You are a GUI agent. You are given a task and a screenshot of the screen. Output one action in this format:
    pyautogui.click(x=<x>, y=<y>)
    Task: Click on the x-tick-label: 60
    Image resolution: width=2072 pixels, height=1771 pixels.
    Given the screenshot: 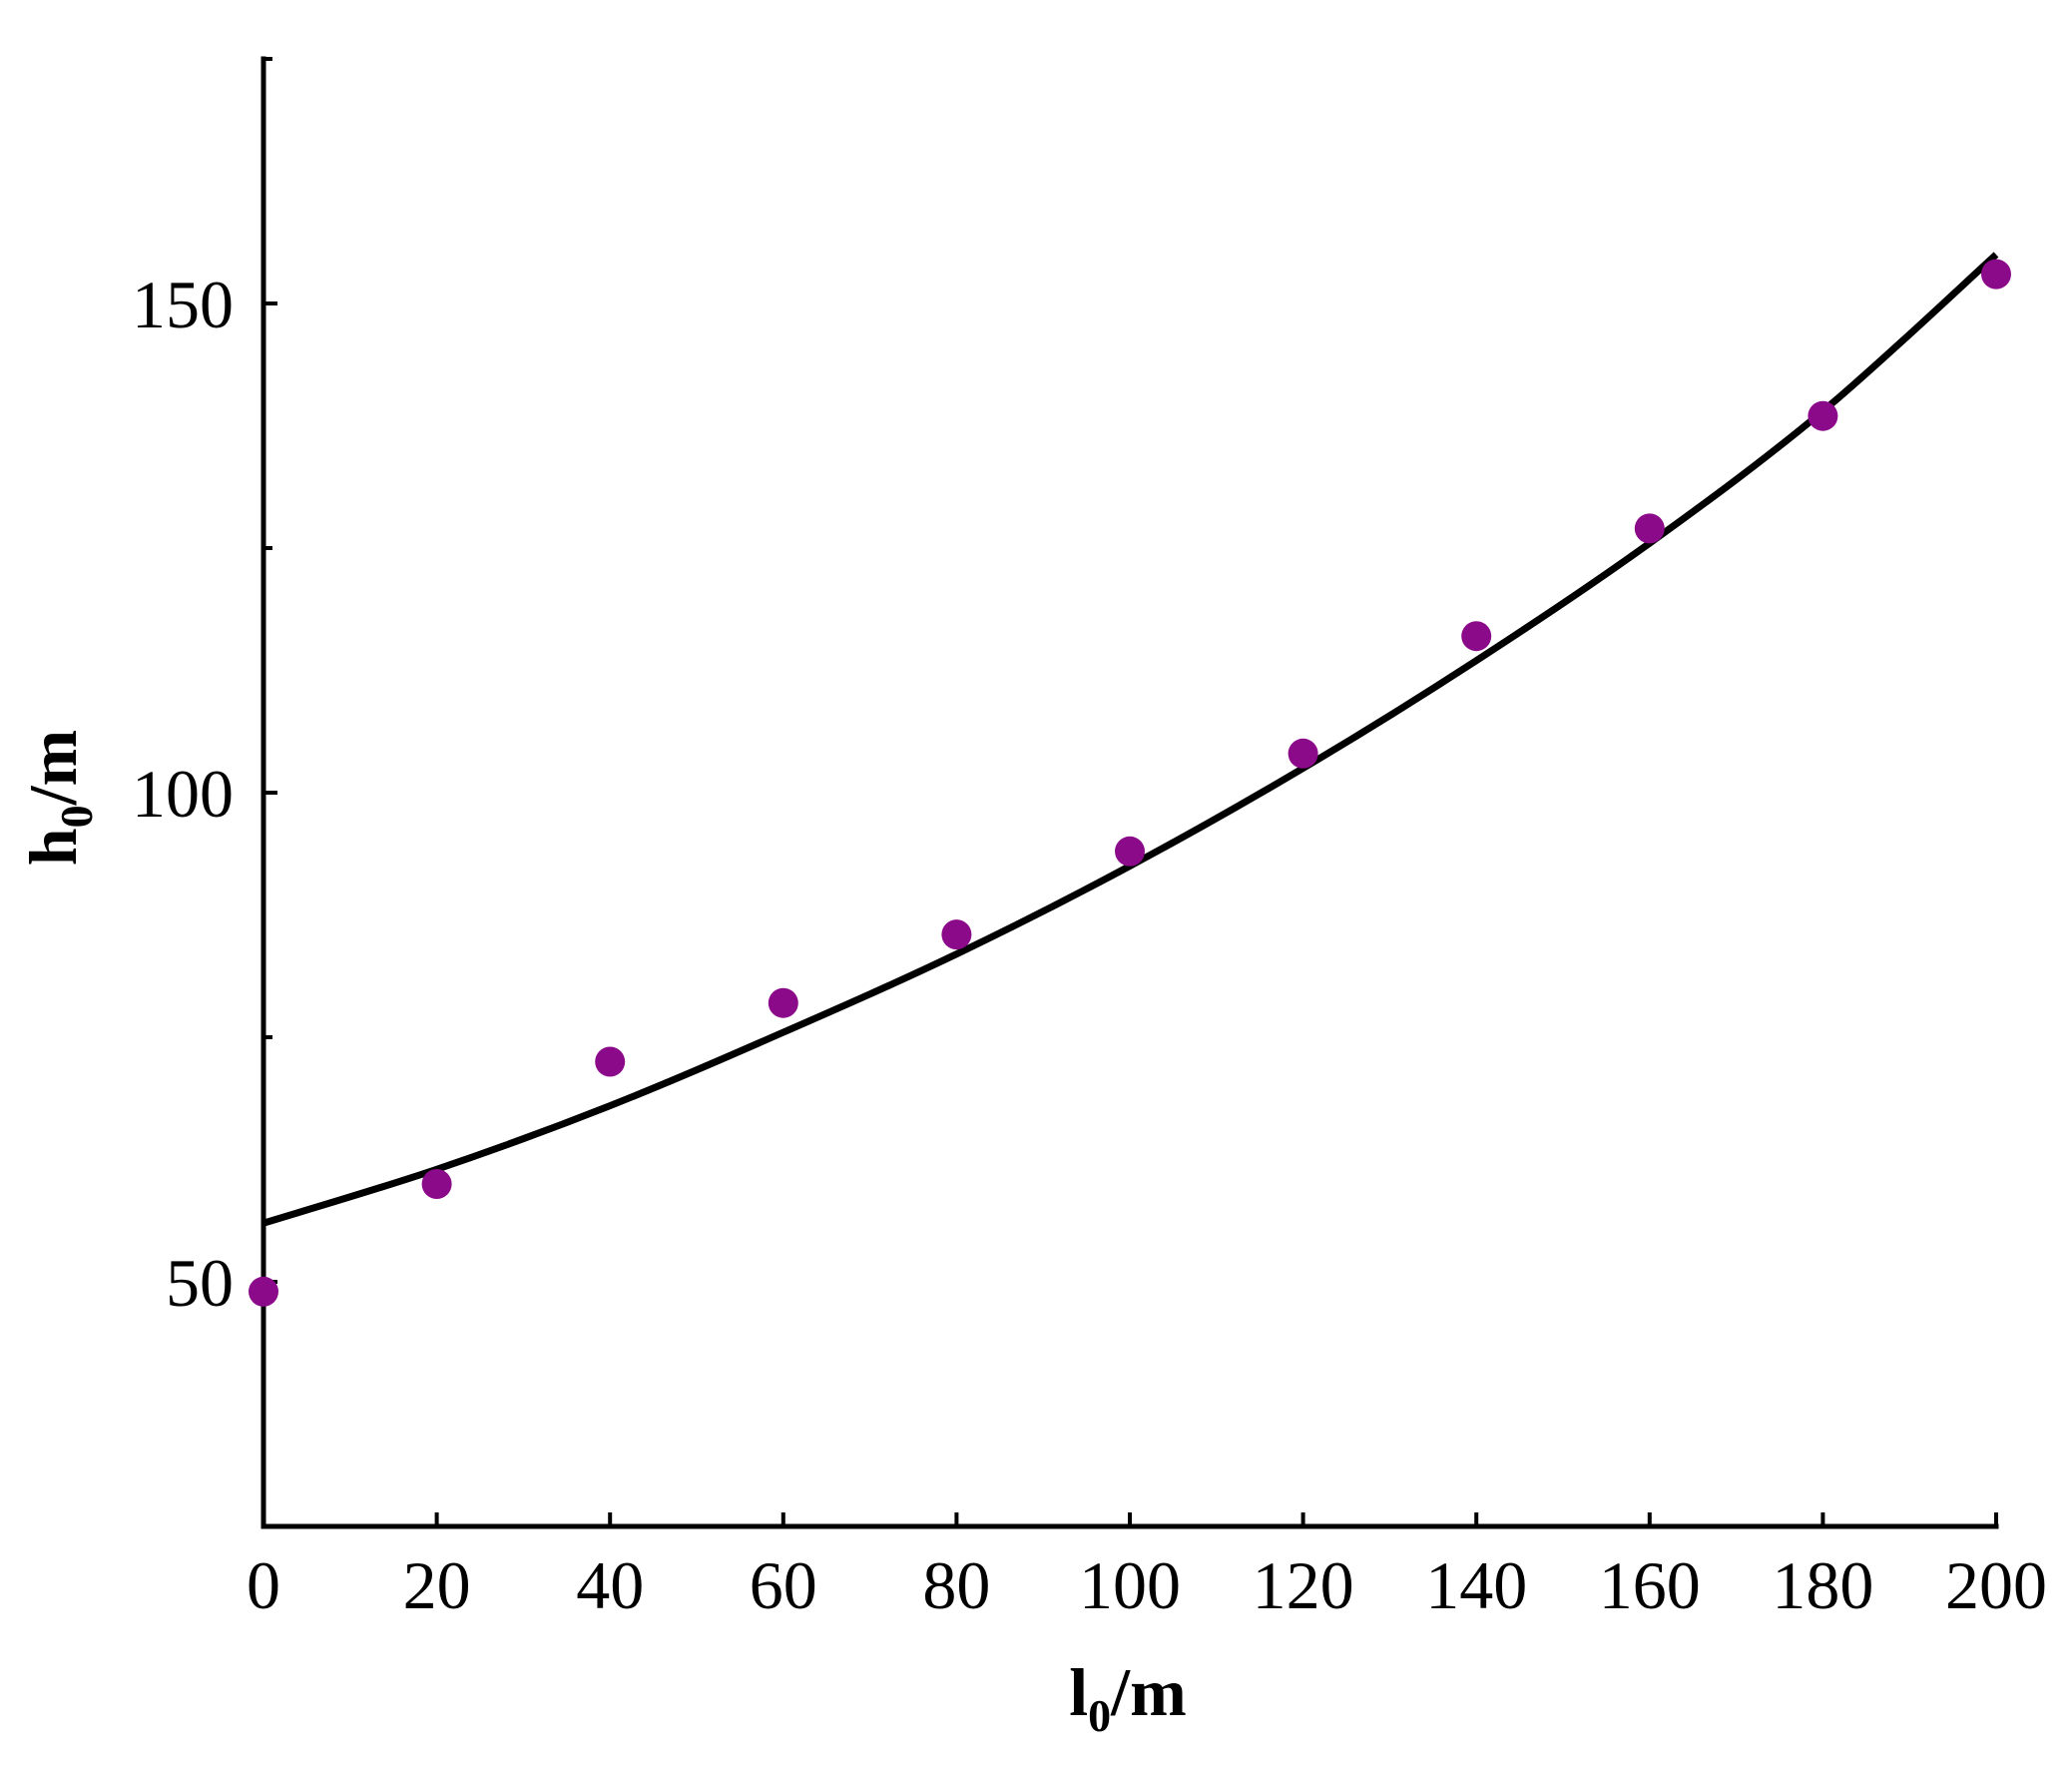 What is the action you would take?
    pyautogui.click(x=783, y=1585)
    